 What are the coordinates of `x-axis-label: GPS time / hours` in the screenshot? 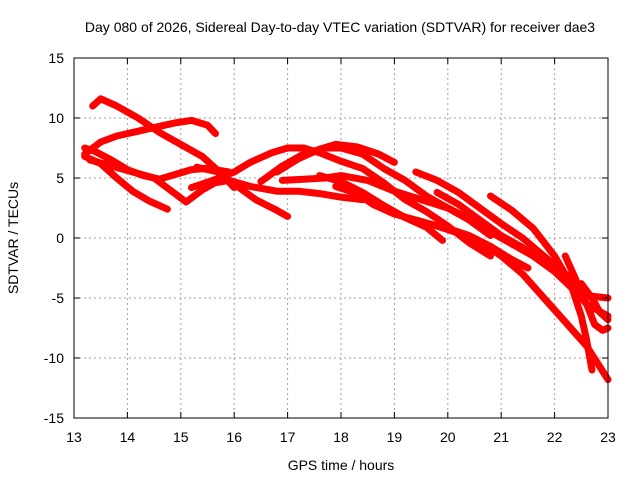 It's located at (341, 465).